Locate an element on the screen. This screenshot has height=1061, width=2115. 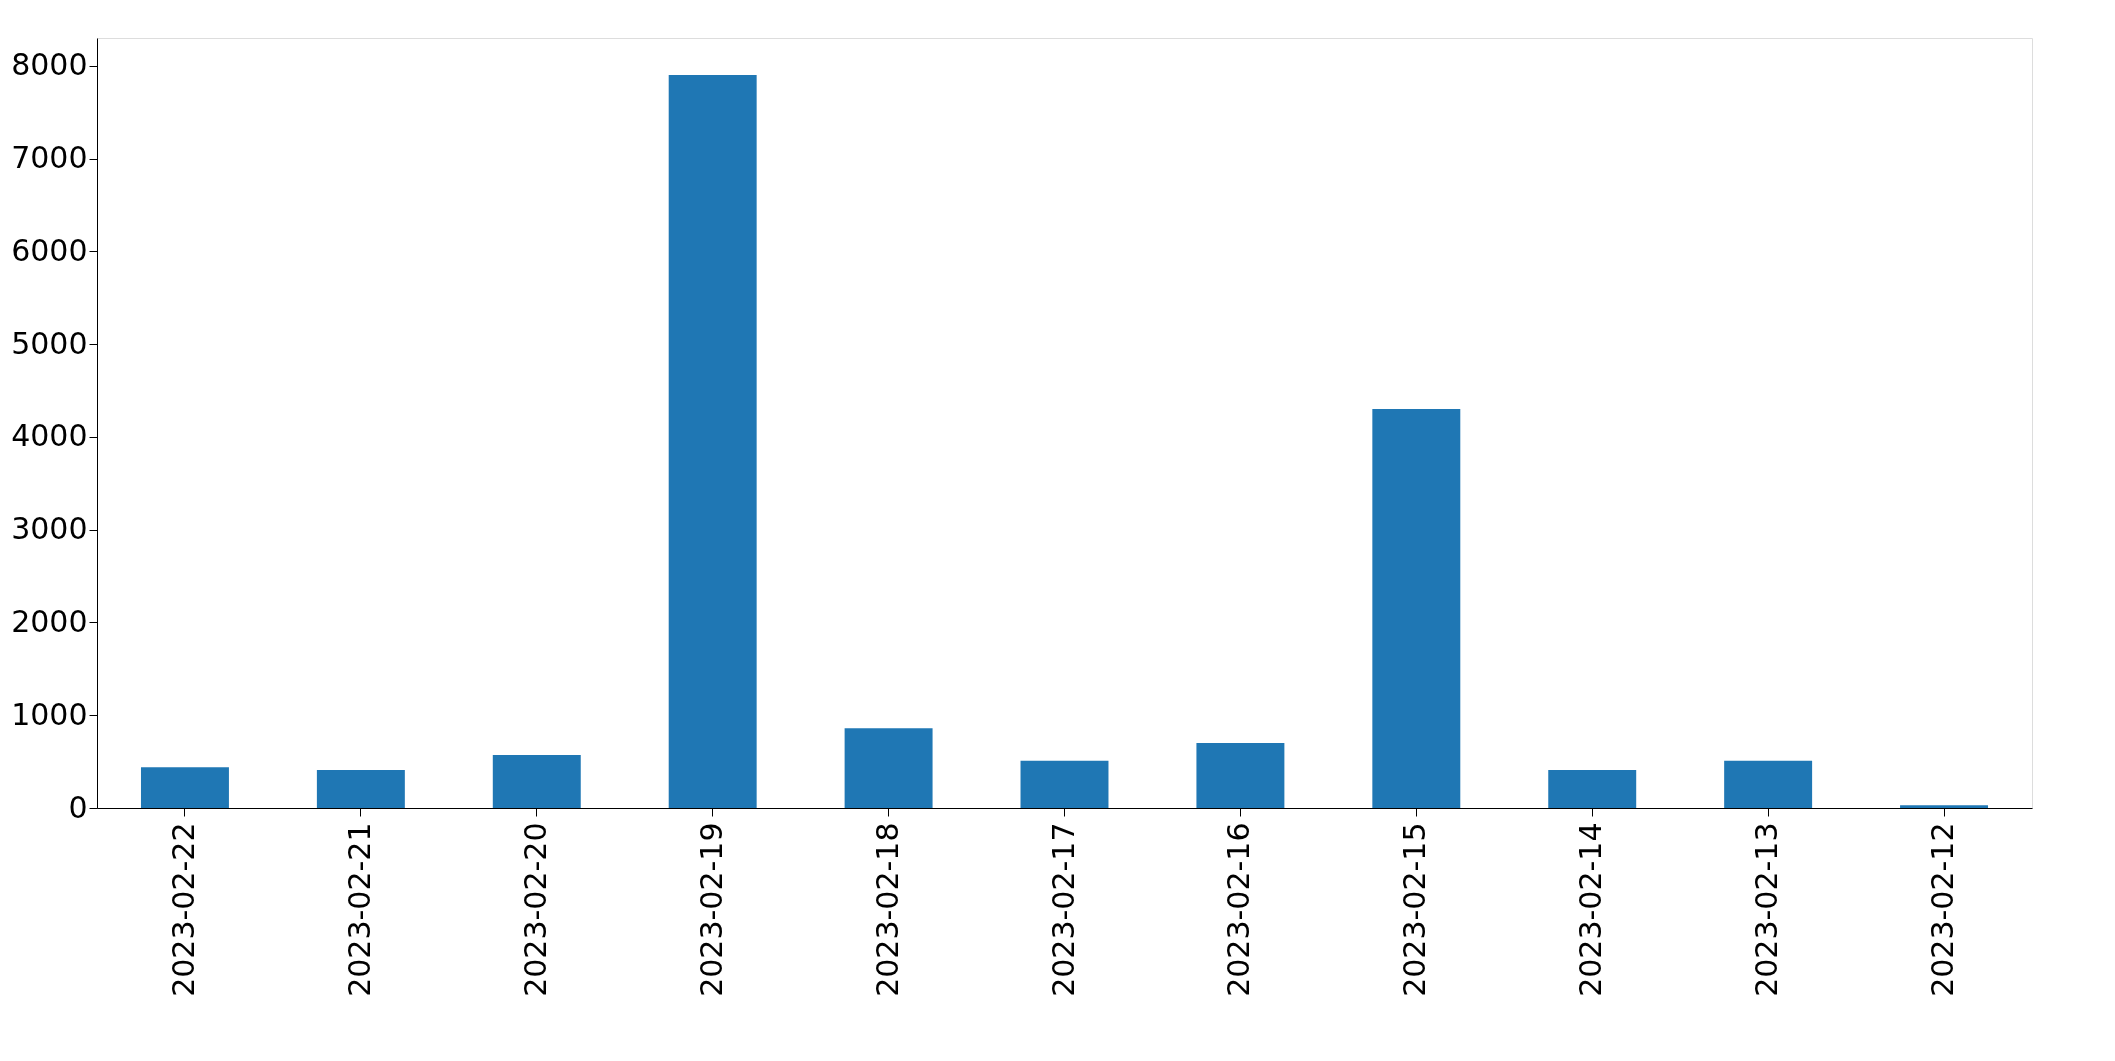
x-tick-label: 2023-02-22 is located at coordinates (183, 909).